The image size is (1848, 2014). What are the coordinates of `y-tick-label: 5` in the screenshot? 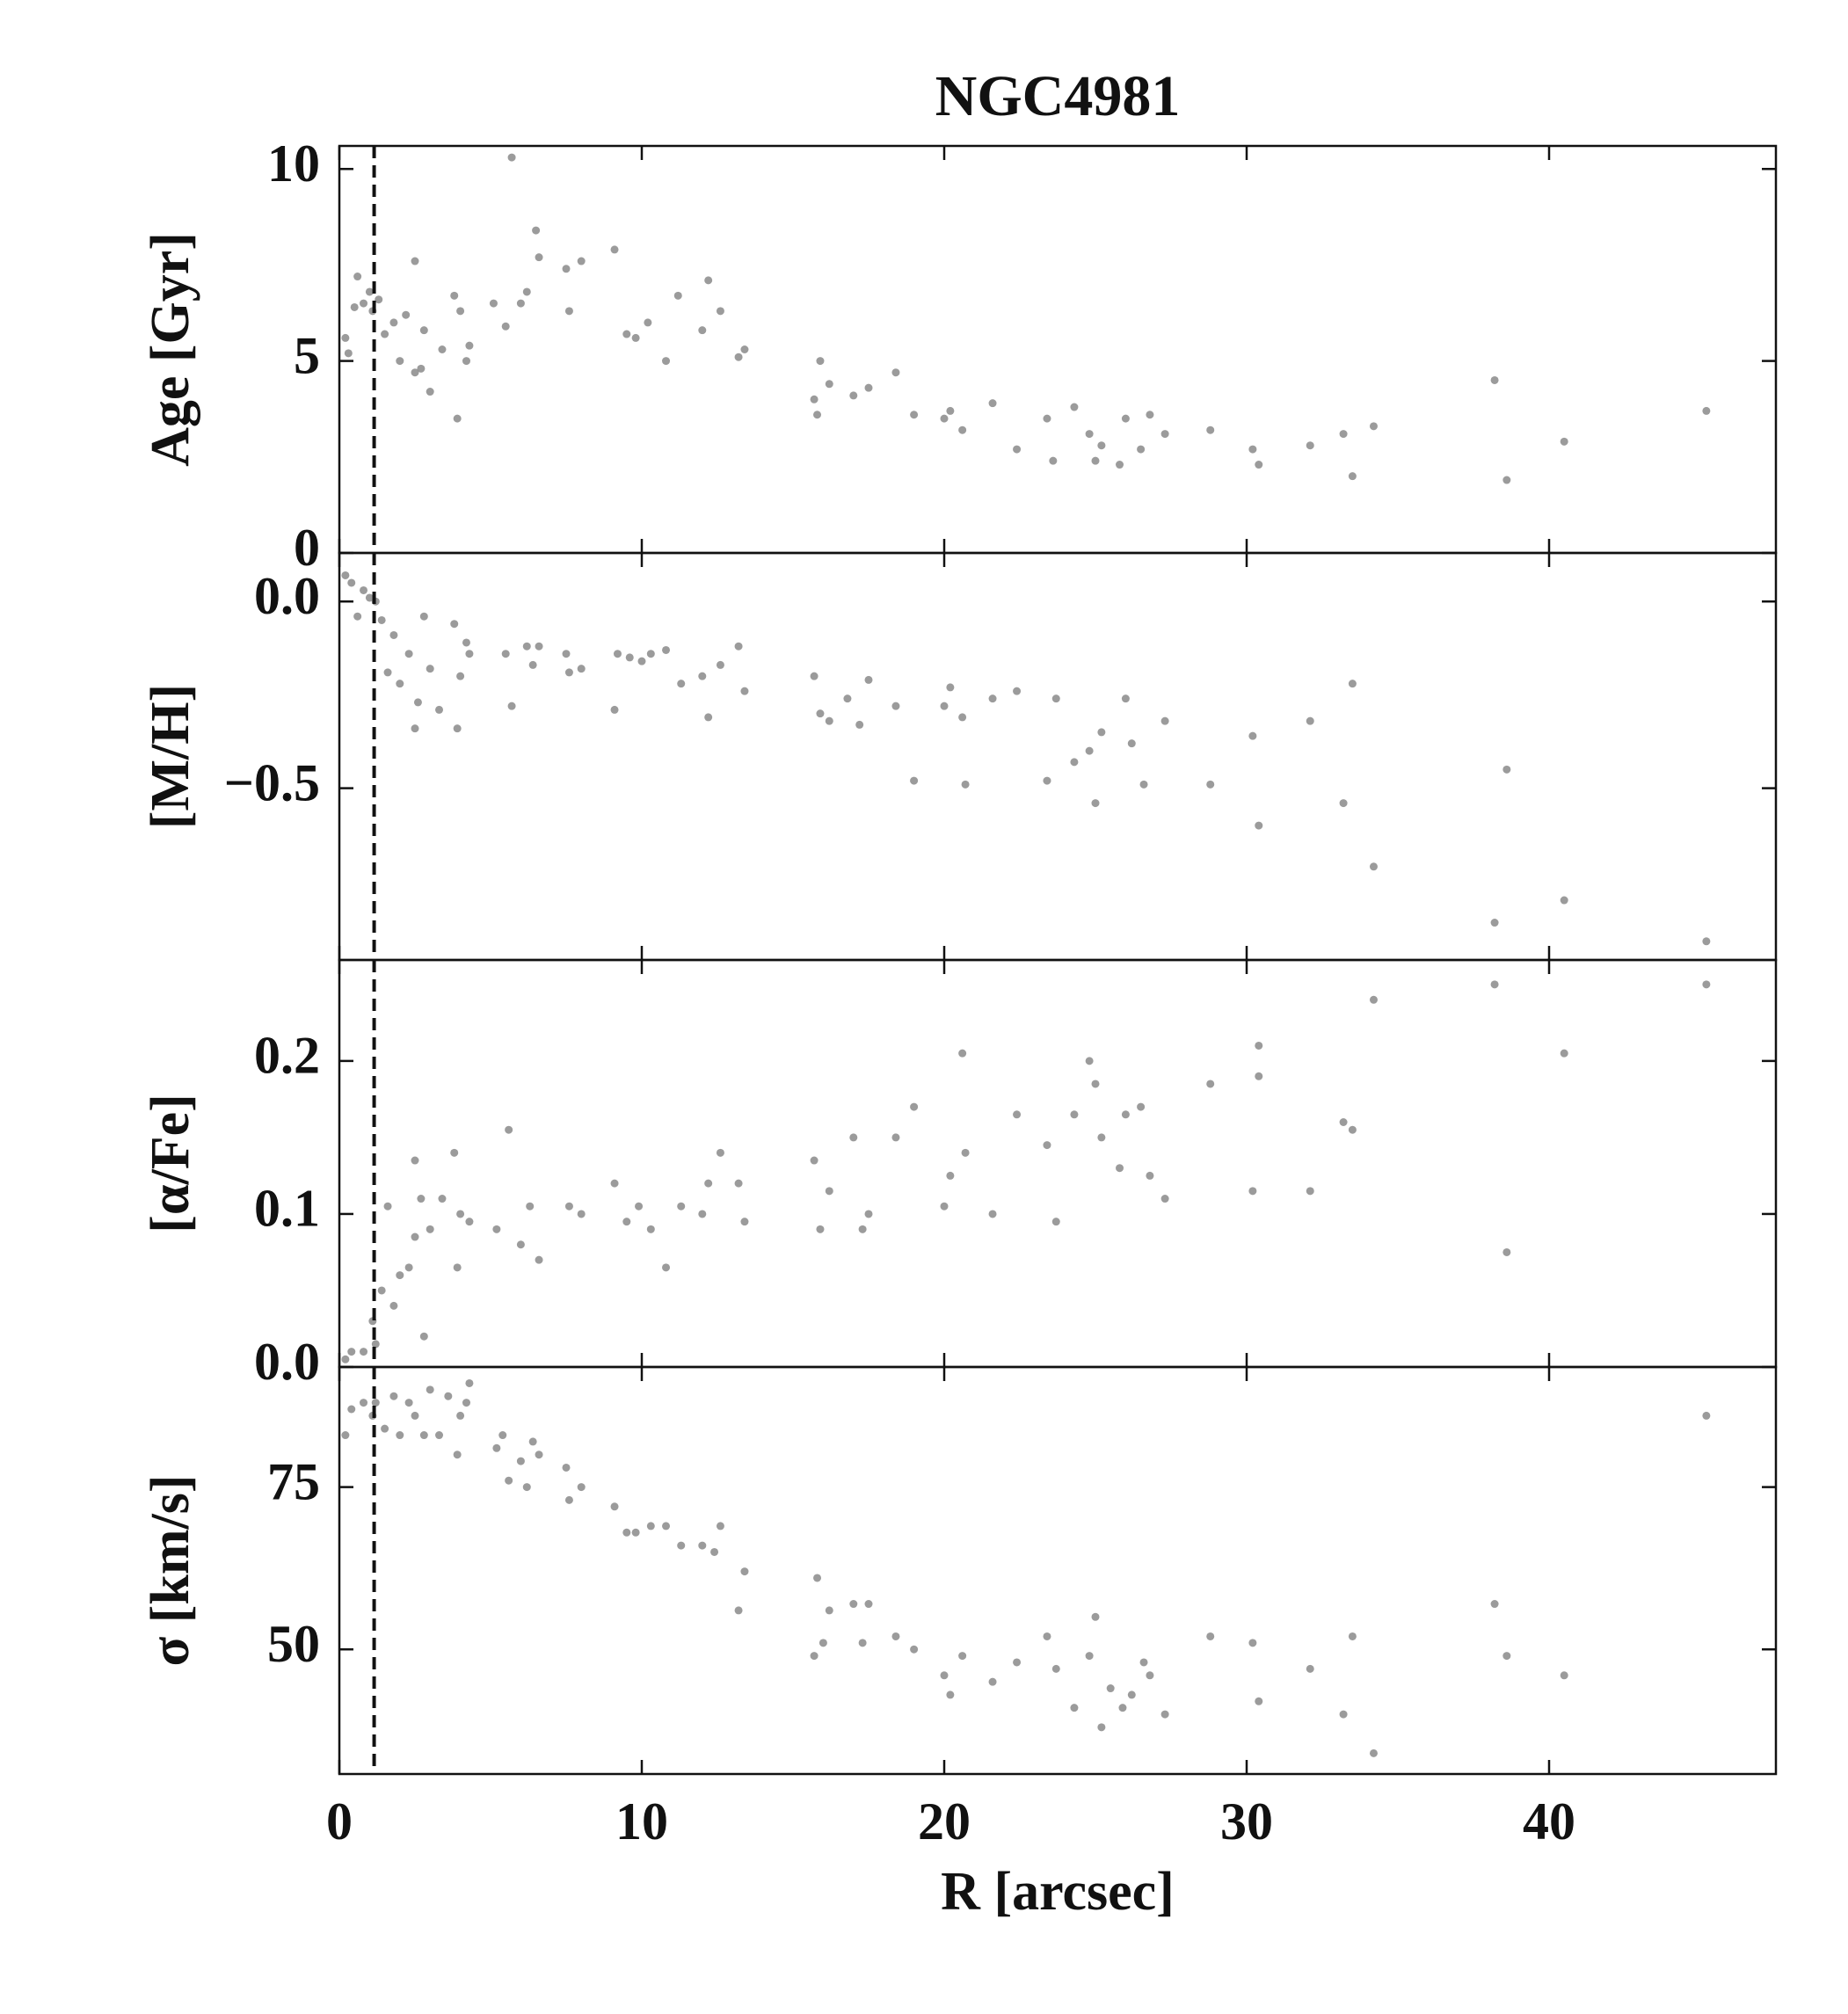 It's located at (307, 355).